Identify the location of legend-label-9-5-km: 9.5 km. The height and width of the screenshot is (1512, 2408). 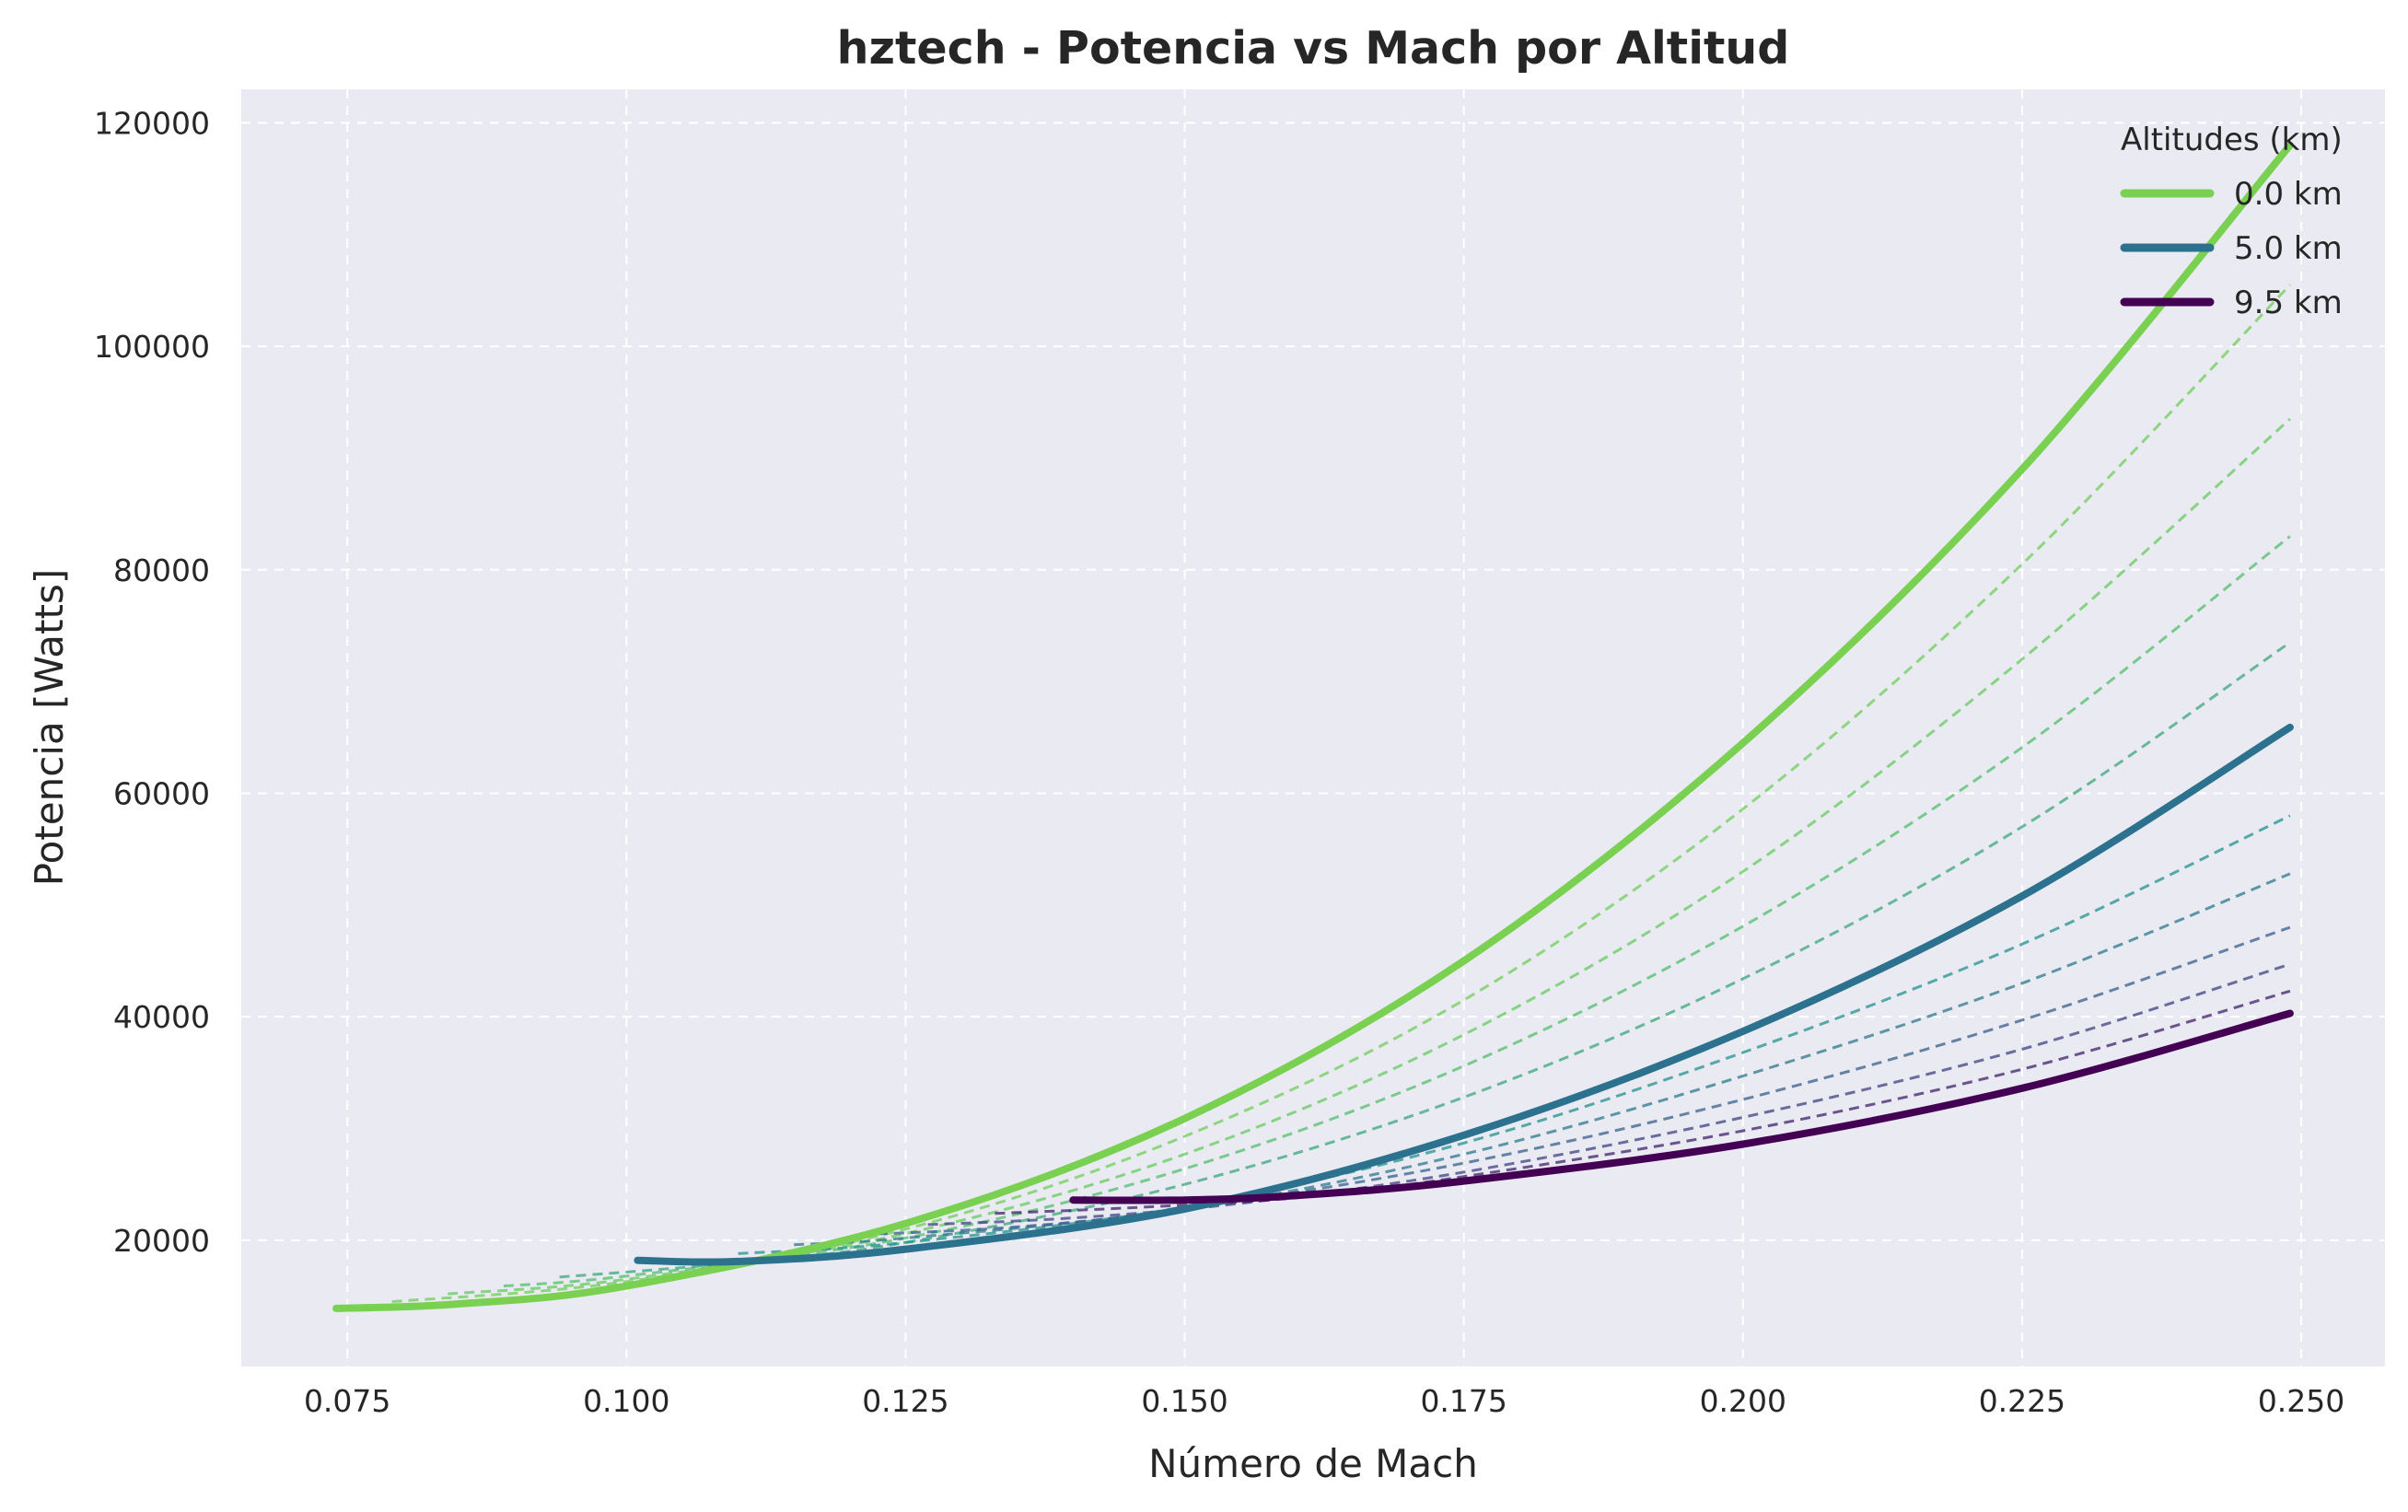
(2288, 303).